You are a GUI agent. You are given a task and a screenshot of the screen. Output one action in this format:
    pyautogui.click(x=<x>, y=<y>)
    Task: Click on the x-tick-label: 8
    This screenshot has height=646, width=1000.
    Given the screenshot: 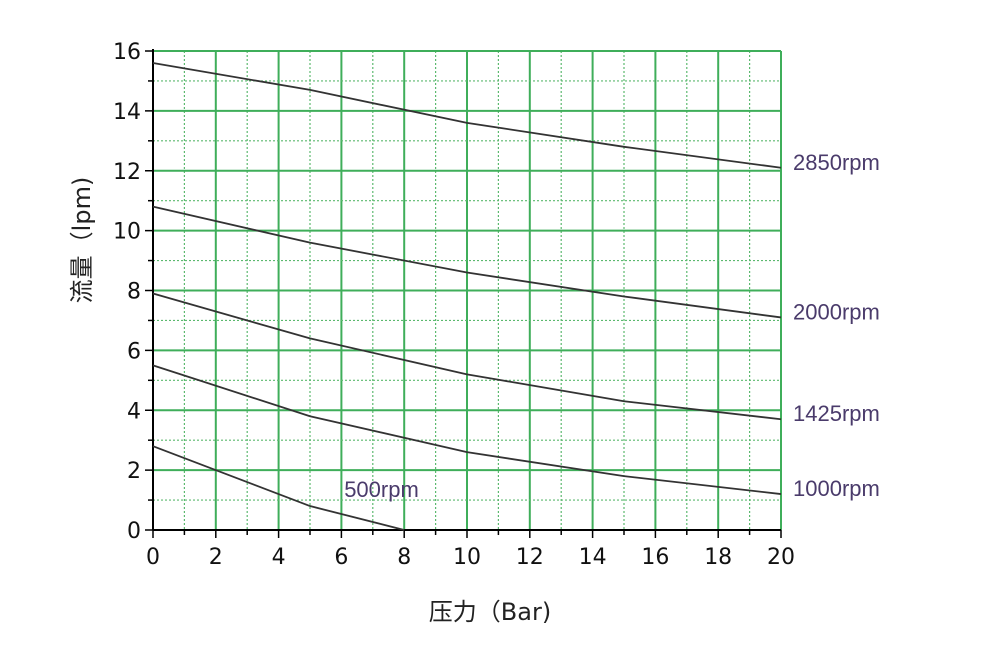 What is the action you would take?
    pyautogui.click(x=404, y=557)
    